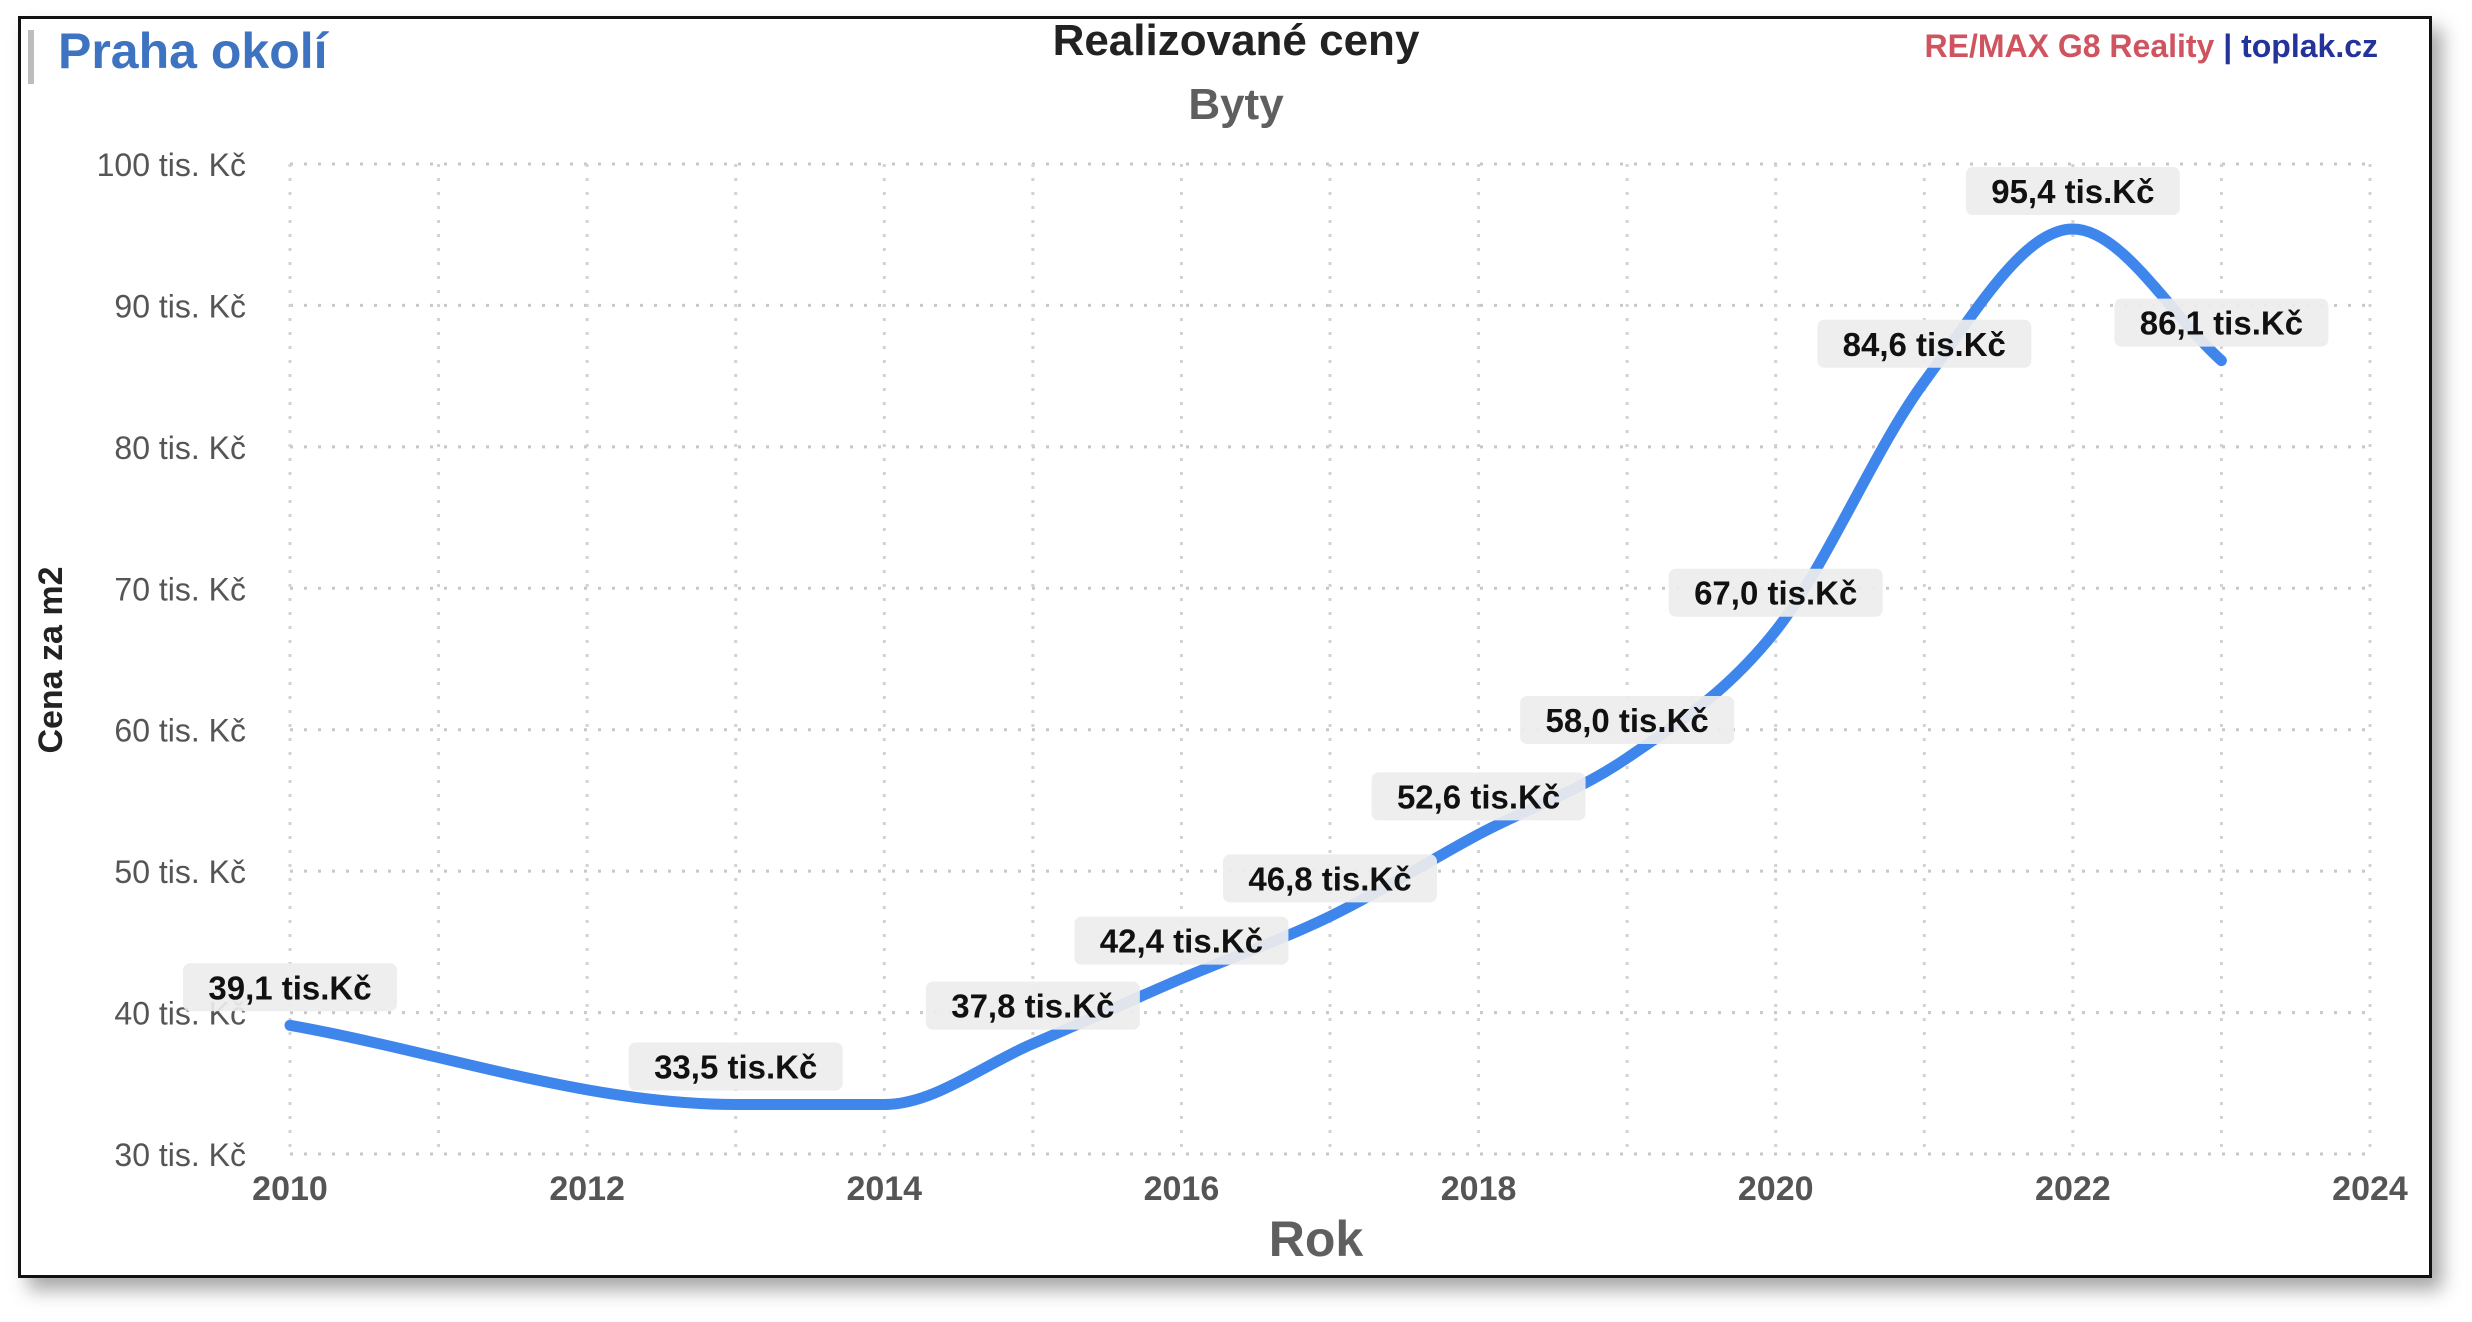 Image resolution: width=2472 pixels, height=1322 pixels. I want to click on x-tick-label: 2010, so click(290, 1189).